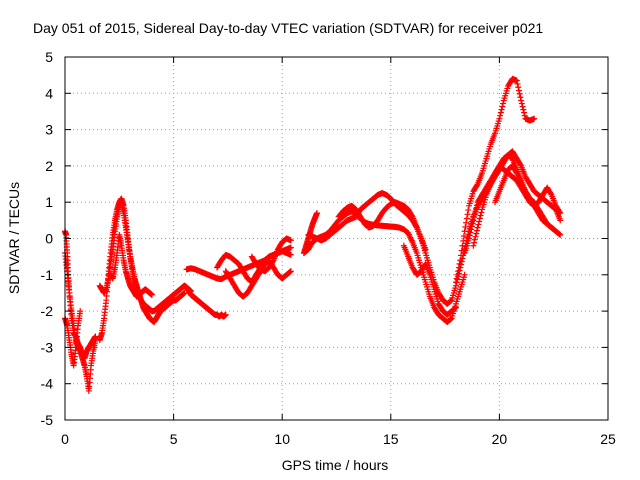  I want to click on y-tick-label: -4, so click(47, 384).